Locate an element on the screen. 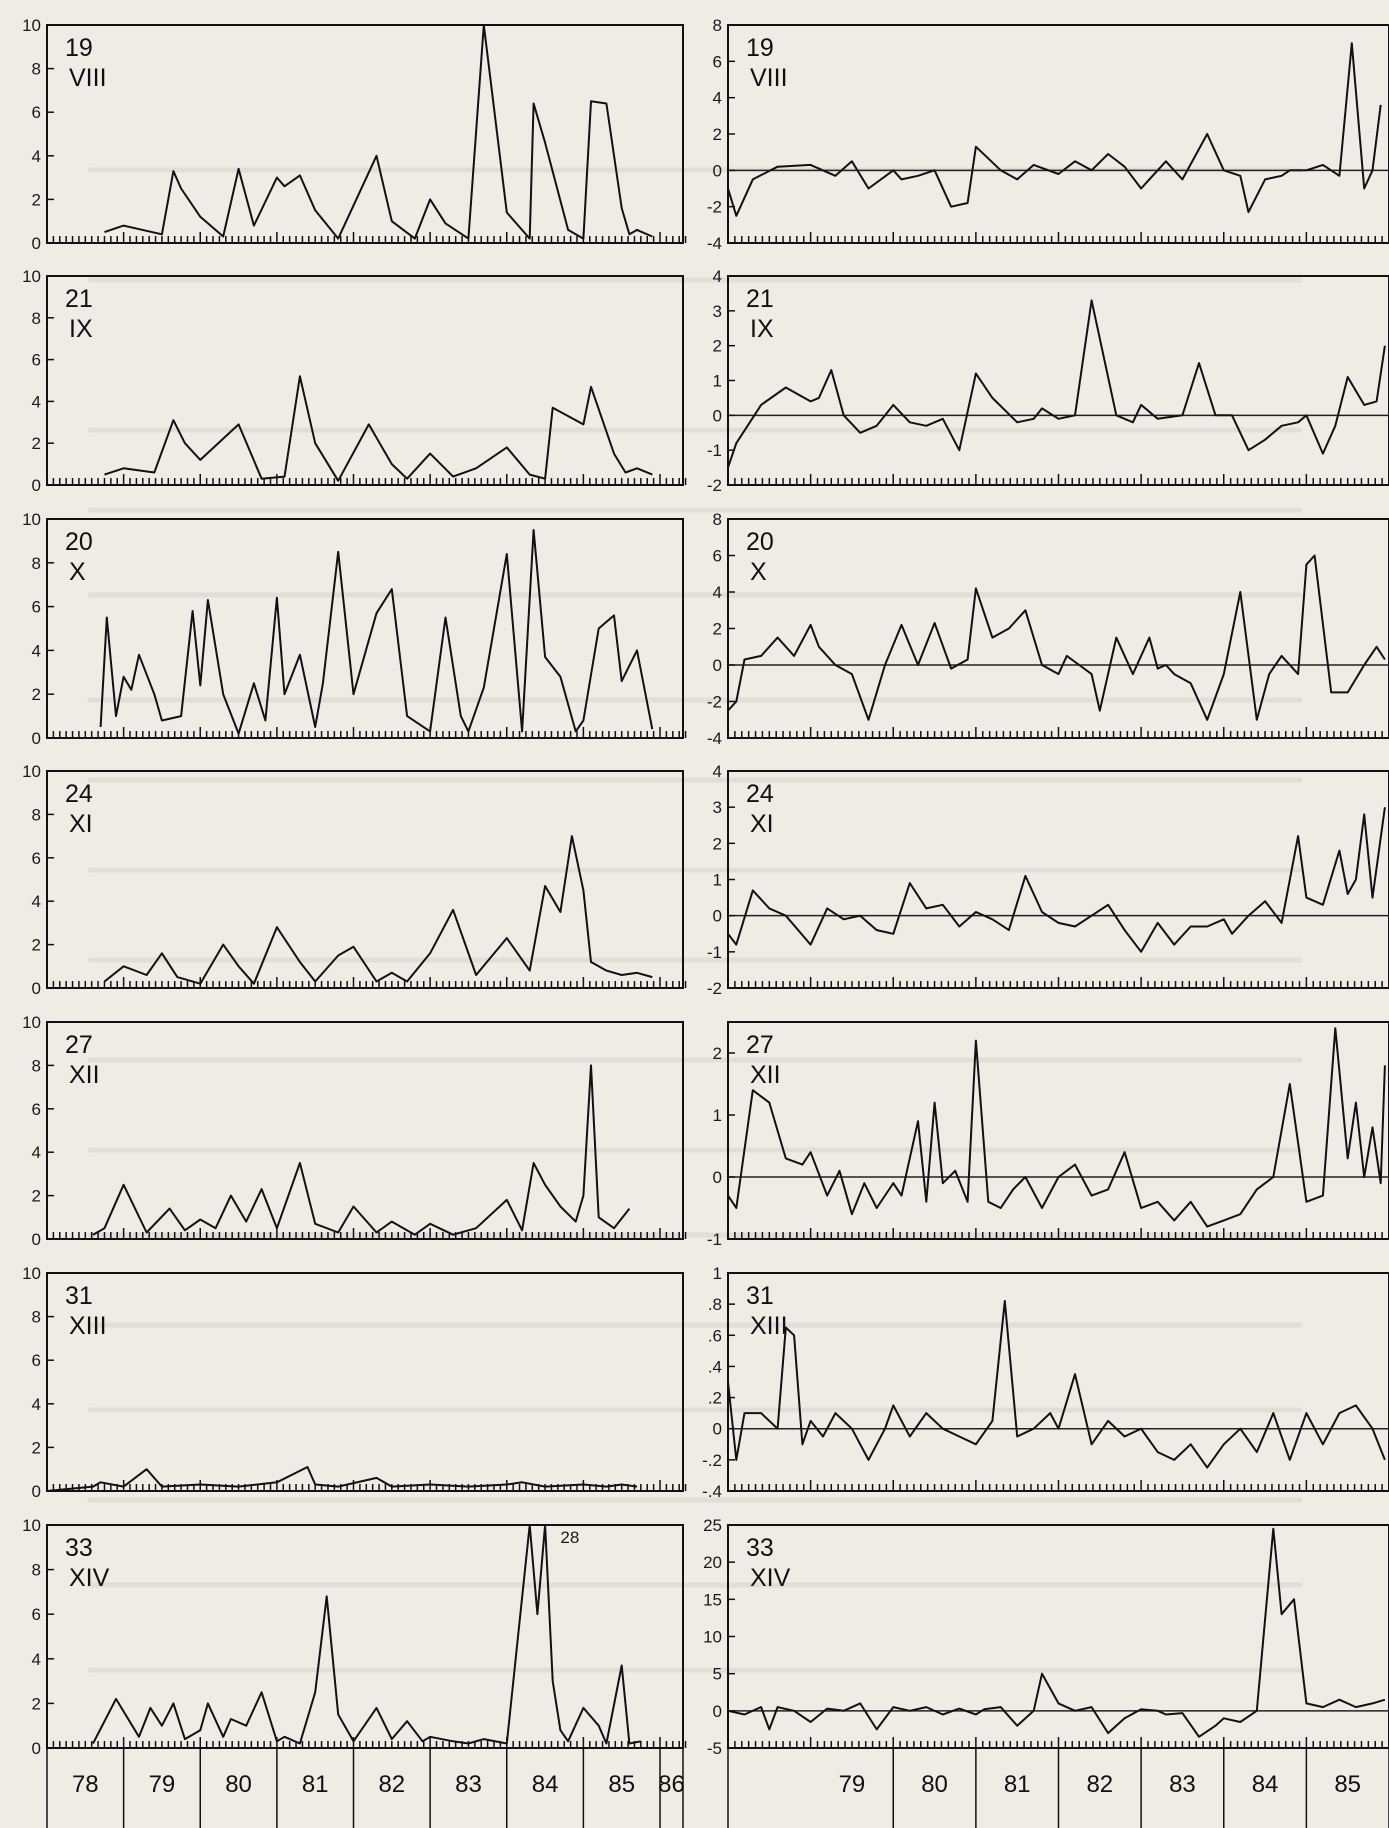 Image resolution: width=1389 pixels, height=1828 pixels. y-tick-label: -4 is located at coordinates (714, 738).